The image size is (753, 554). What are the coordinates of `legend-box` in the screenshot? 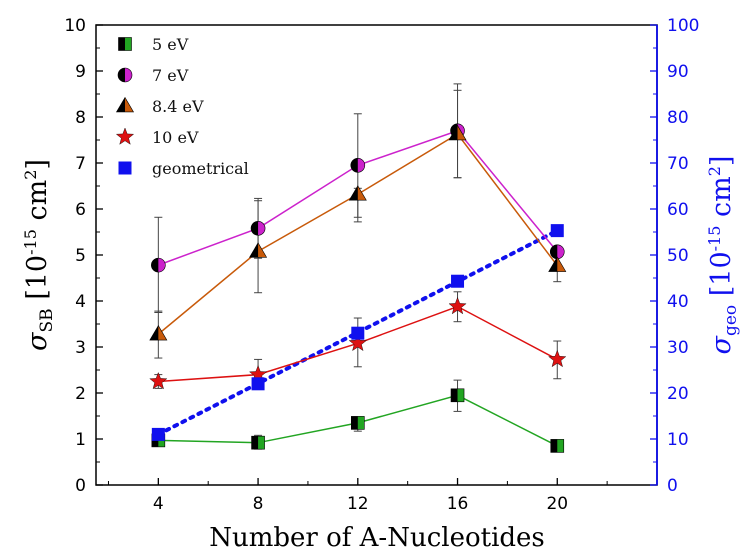 It's located at (202, 108).